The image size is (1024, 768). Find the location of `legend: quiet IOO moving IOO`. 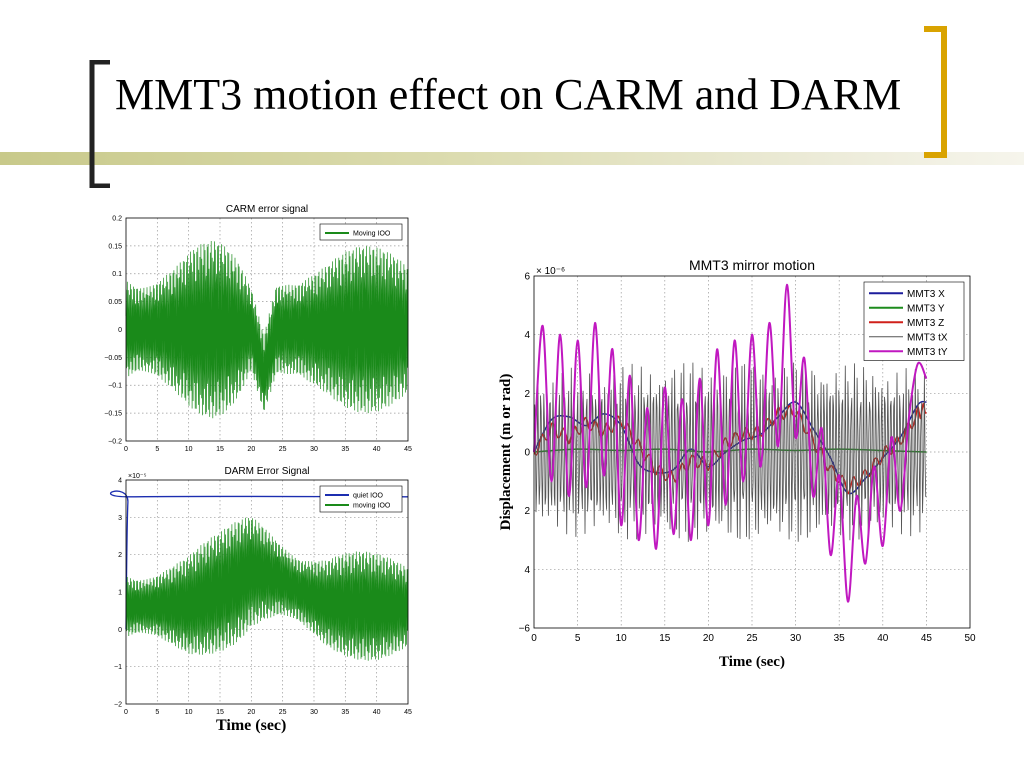

legend: quiet IOO moving IOO is located at coordinates (361, 499).